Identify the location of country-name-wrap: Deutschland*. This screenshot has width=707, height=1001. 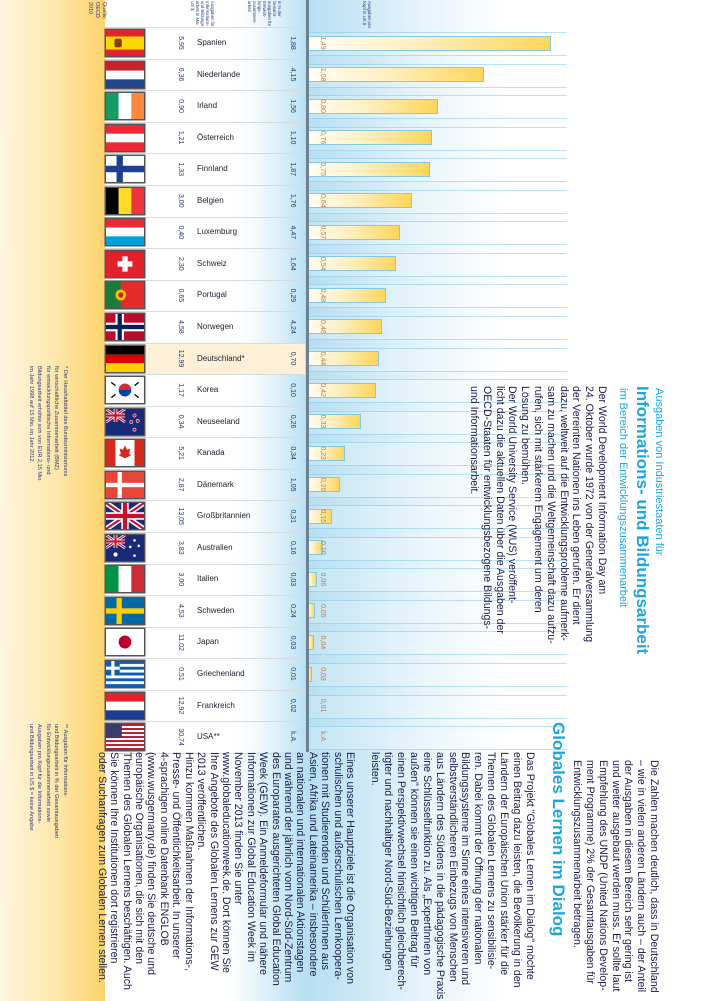
(232, 359).